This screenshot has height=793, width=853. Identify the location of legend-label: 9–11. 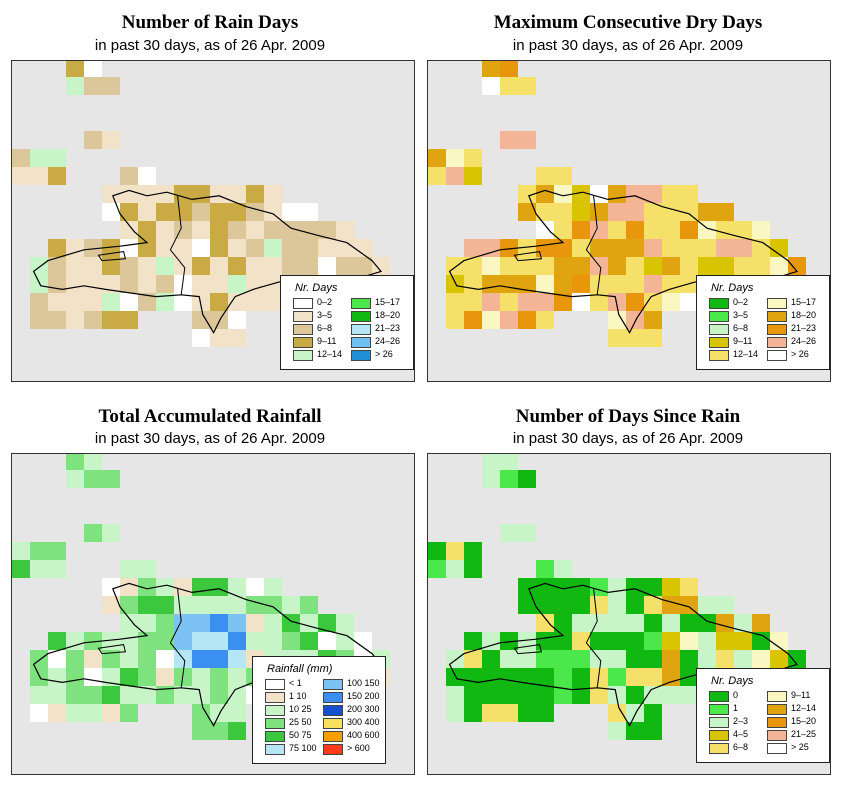
(801, 695).